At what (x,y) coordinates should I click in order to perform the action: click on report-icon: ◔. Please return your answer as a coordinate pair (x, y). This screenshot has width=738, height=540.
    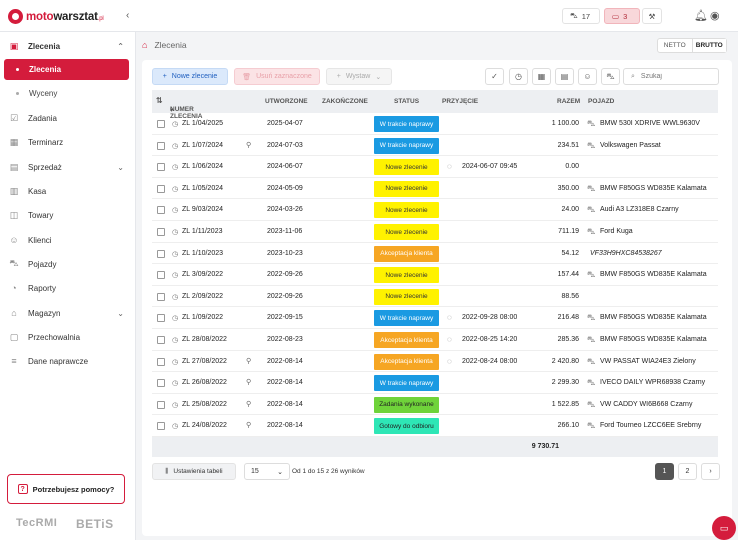
    Looking at the image, I should click on (14, 288).